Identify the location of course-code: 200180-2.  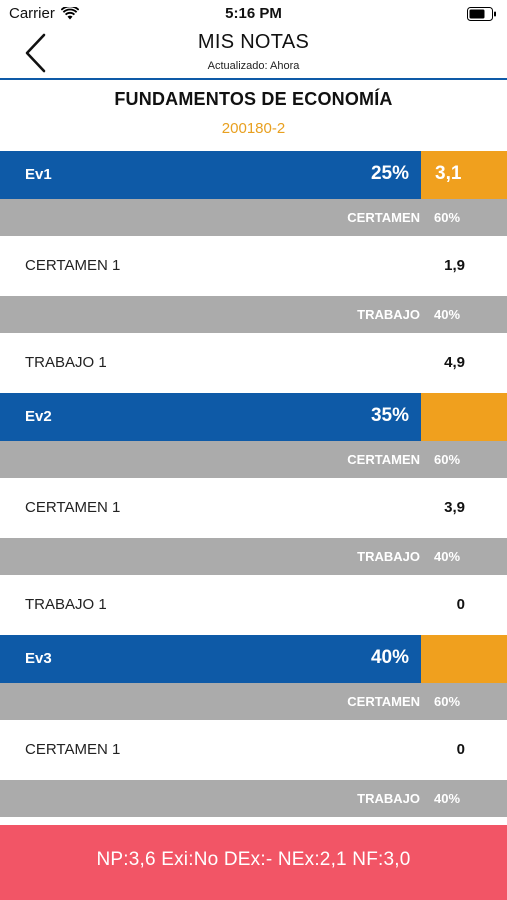
(253, 128).